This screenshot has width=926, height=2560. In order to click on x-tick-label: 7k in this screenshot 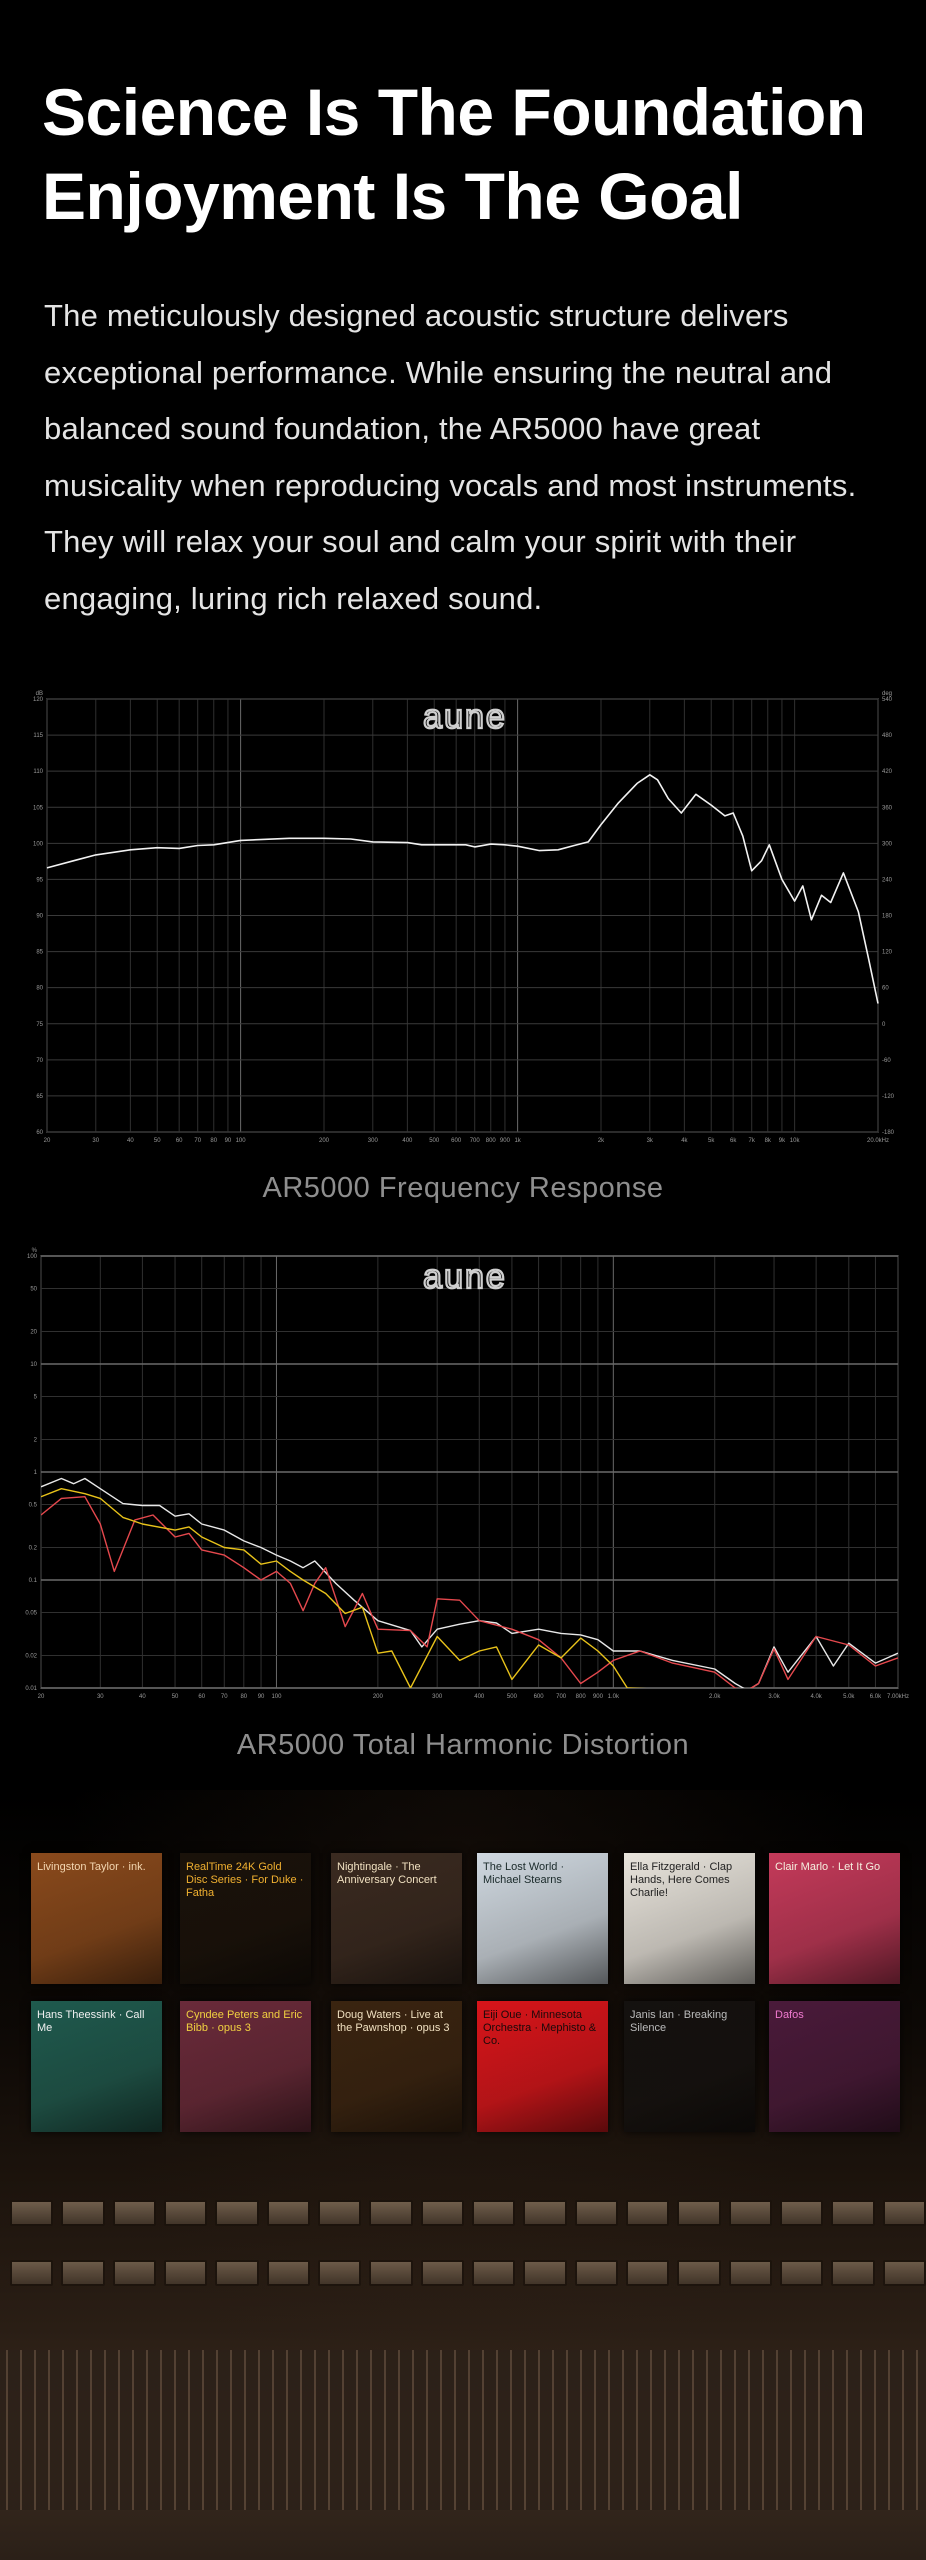, I will do `click(752, 1141)`.